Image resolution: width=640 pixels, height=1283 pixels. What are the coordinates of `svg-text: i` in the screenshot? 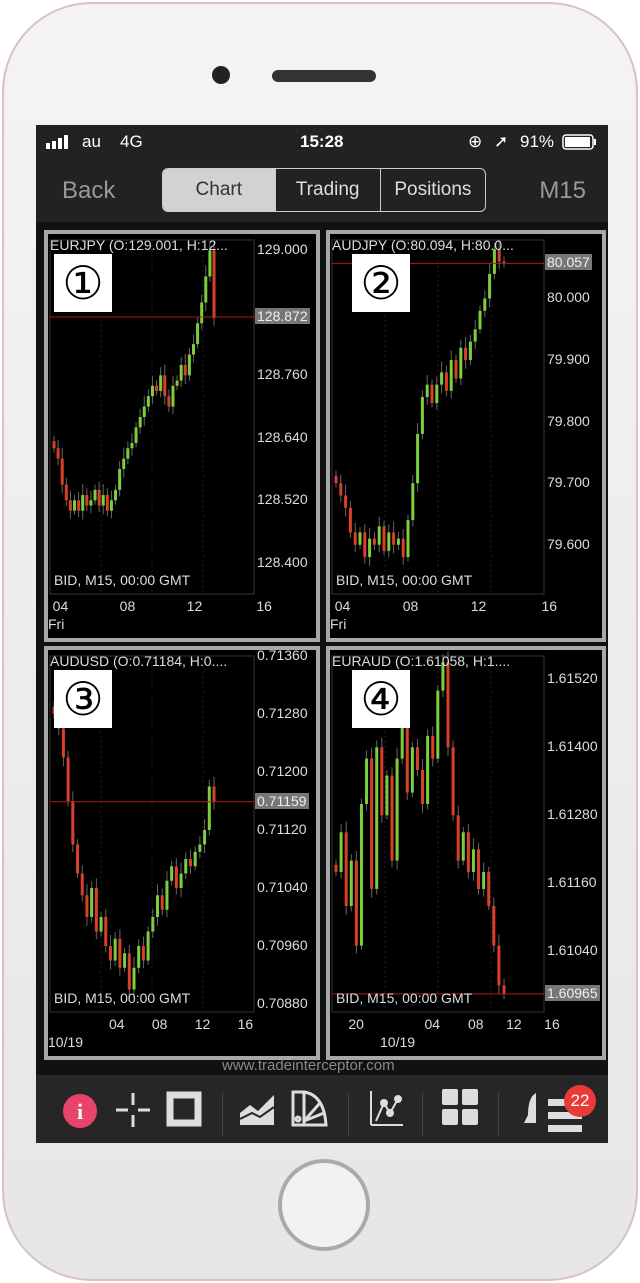 It's located at (80, 1111).